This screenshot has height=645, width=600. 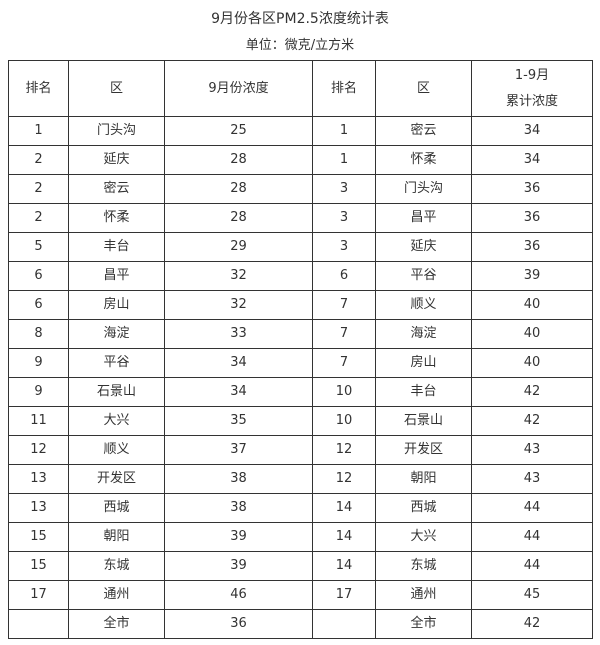 I want to click on cell-district: 石景山, so click(x=116, y=392).